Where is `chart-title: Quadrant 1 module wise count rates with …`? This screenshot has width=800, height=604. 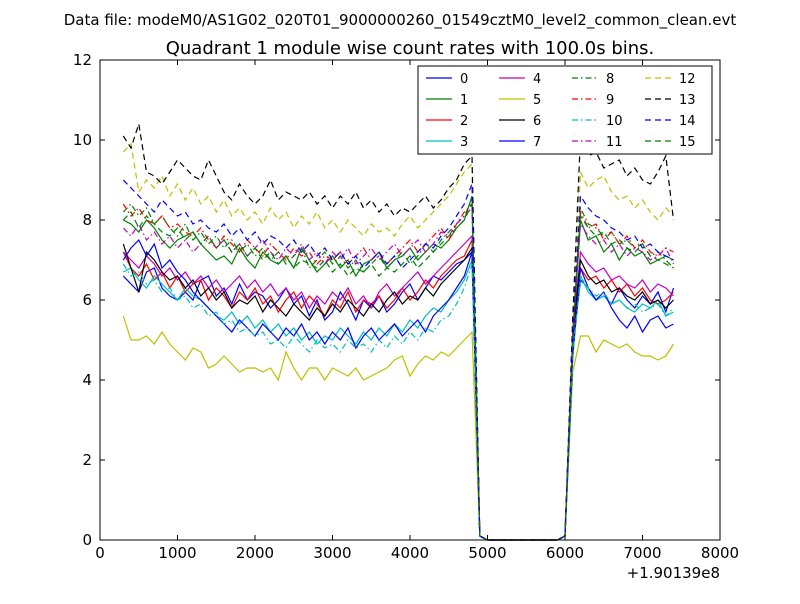 chart-title: Quadrant 1 module wise count rates with … is located at coordinates (410, 48).